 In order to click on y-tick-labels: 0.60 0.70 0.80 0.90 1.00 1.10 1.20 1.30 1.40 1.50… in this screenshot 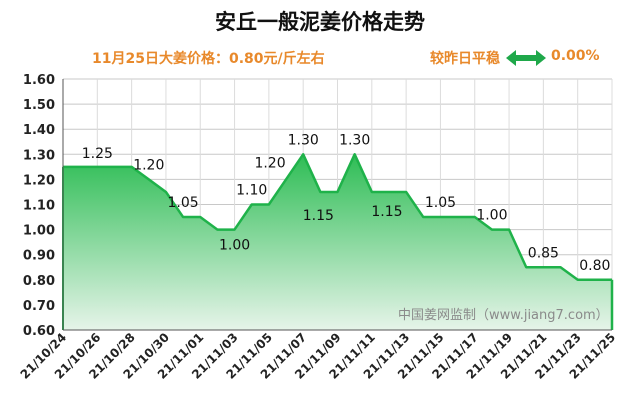, I will do `click(39, 206)`.